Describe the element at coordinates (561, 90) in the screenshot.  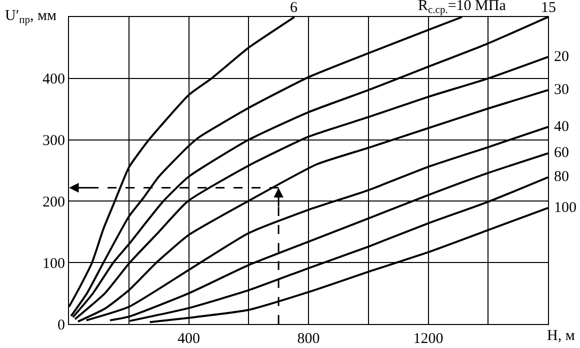
I see `series-label: 30` at that location.